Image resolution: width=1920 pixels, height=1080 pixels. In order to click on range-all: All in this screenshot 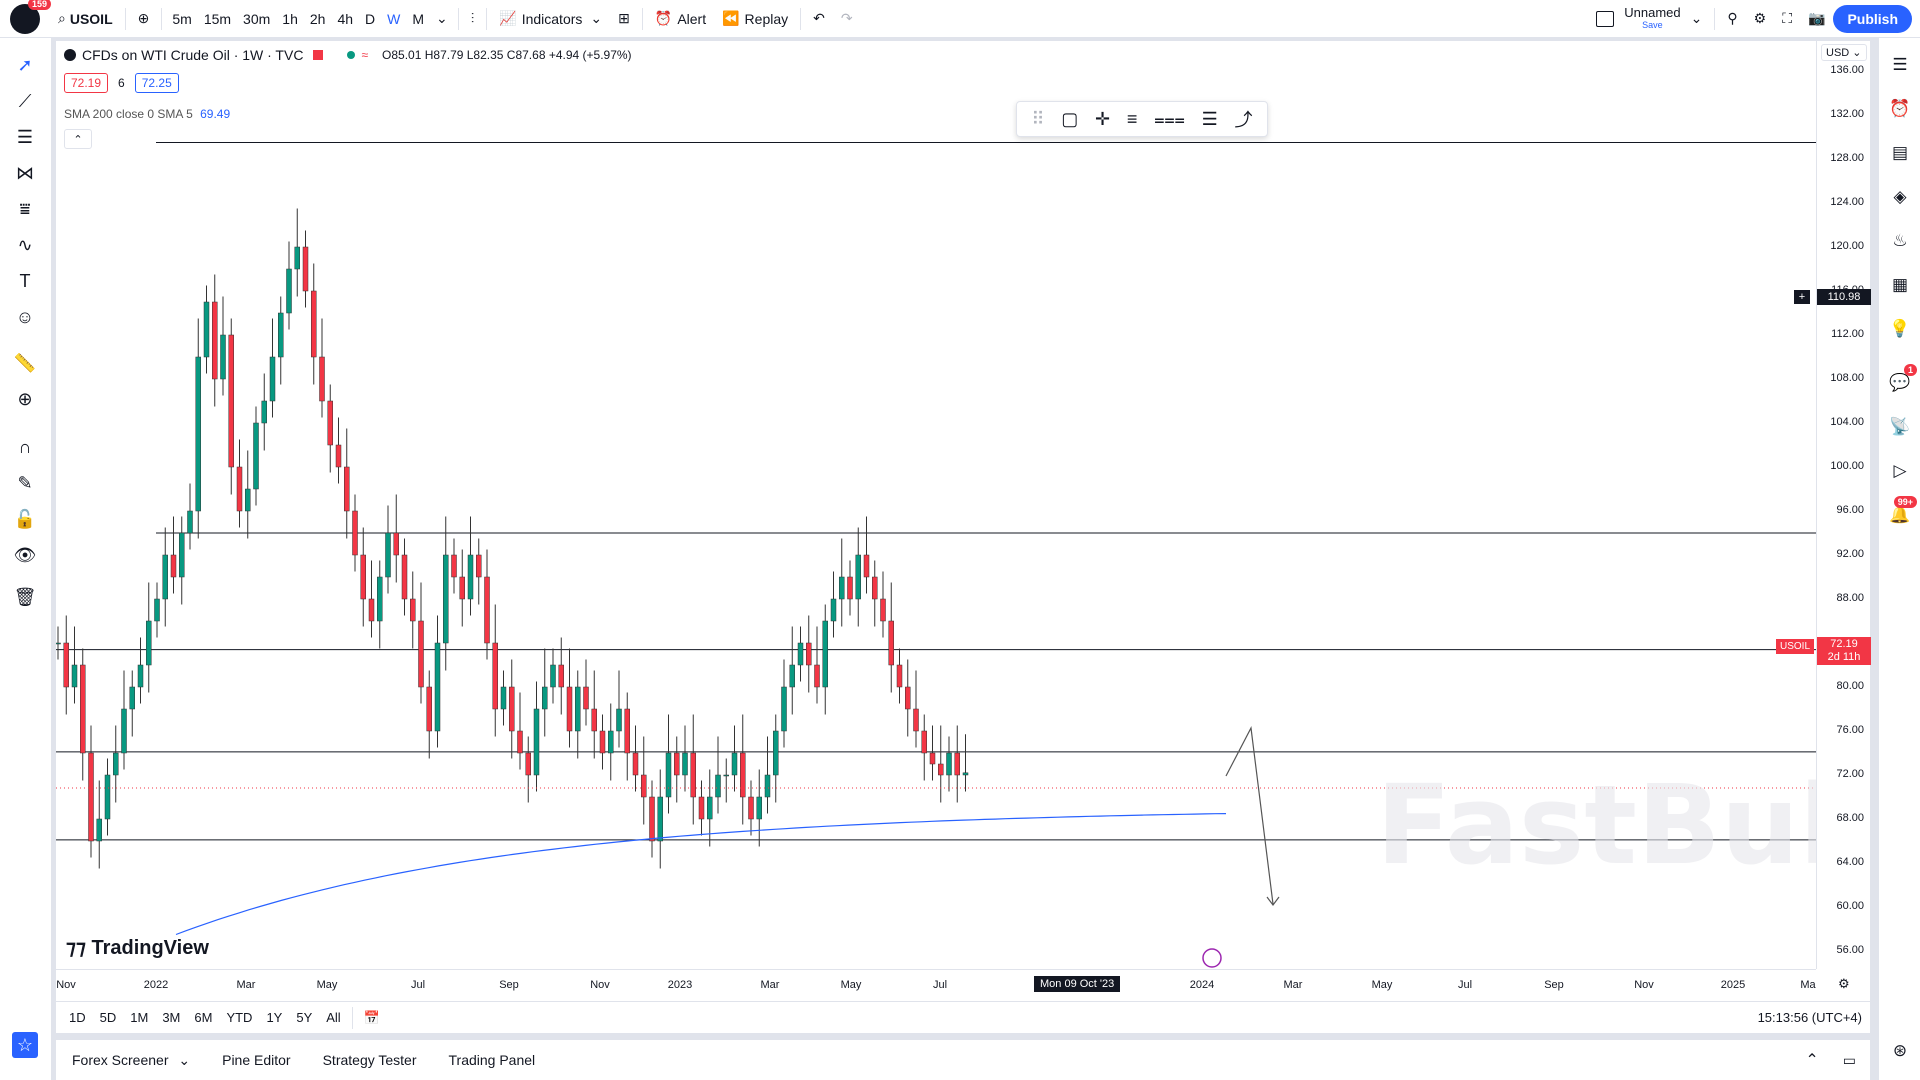, I will do `click(333, 1017)`.